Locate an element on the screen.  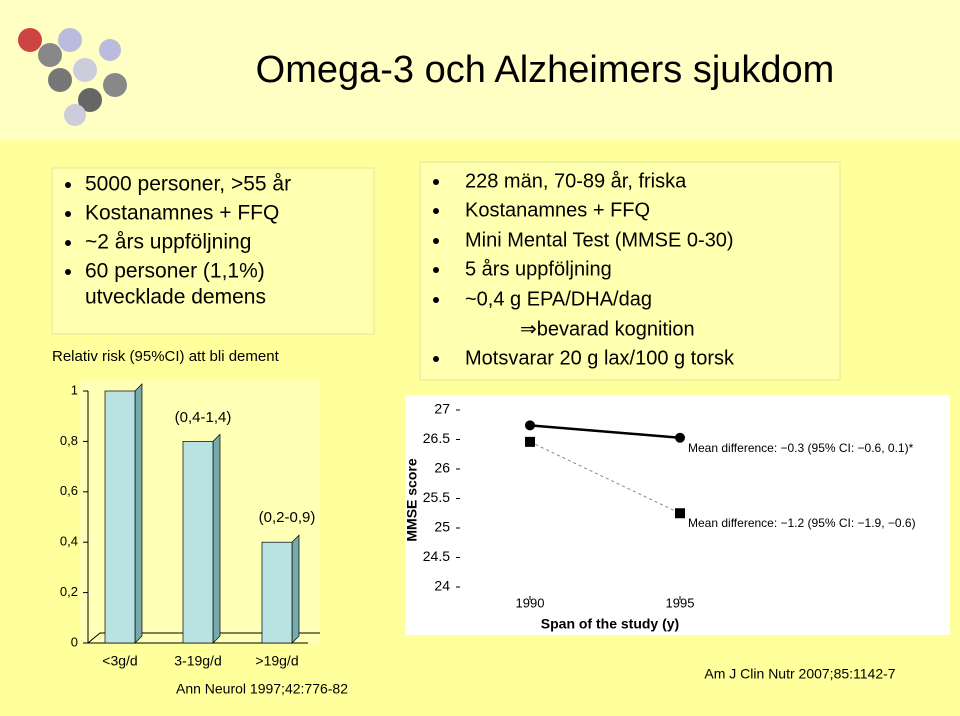
y-tick-label: 0,8 is located at coordinates (69, 440).